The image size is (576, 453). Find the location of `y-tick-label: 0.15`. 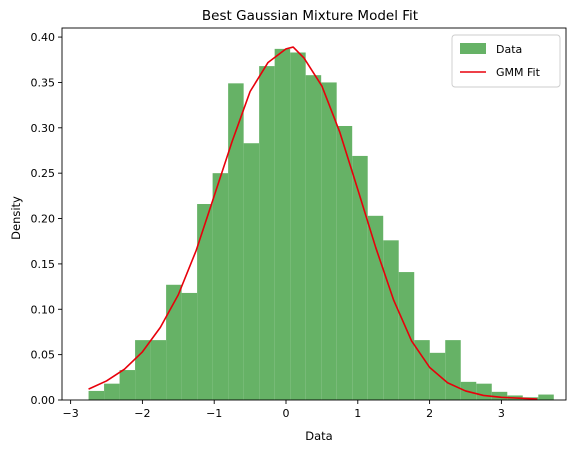

y-tick-label: 0.15 is located at coordinates (43, 264).